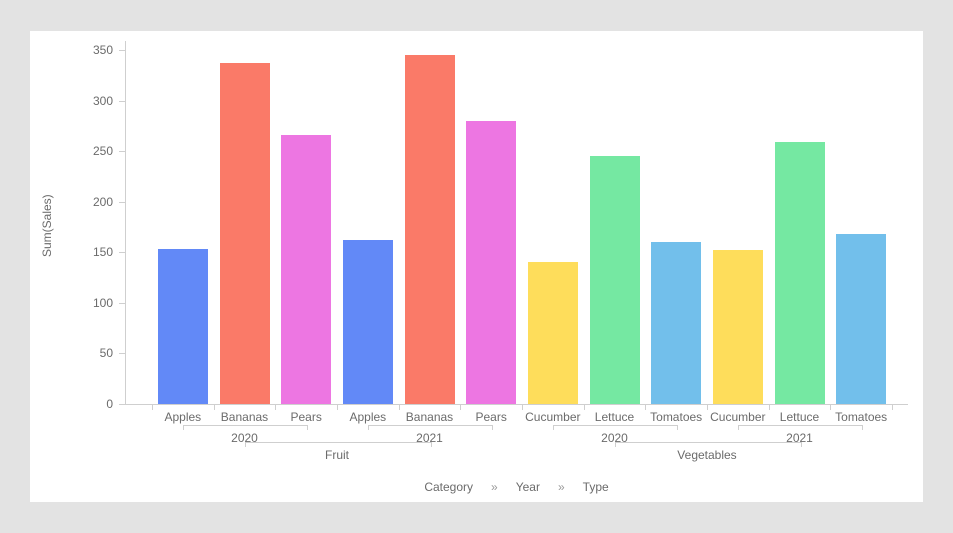  What do you see at coordinates (429, 229) in the screenshot?
I see `bar-bananas-2021` at bounding box center [429, 229].